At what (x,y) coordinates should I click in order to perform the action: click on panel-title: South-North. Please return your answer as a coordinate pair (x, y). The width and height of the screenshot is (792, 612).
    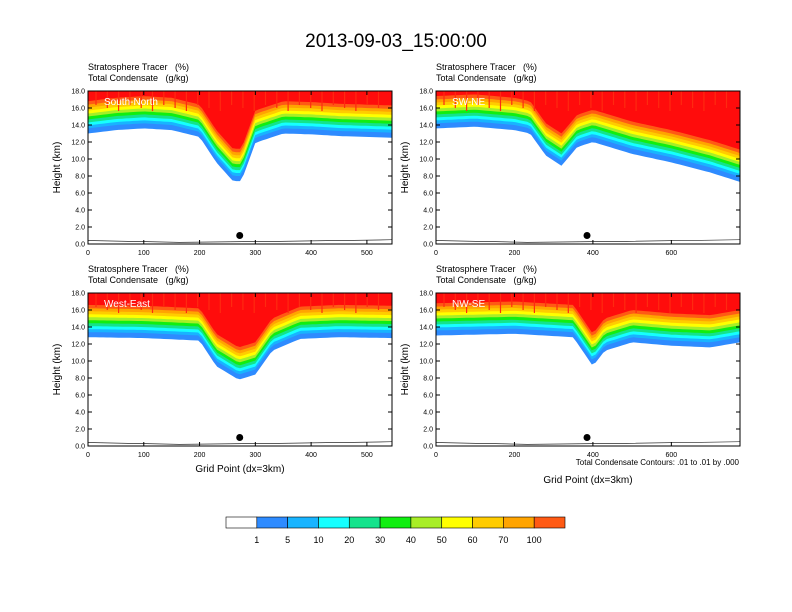
    Looking at the image, I should click on (131, 102).